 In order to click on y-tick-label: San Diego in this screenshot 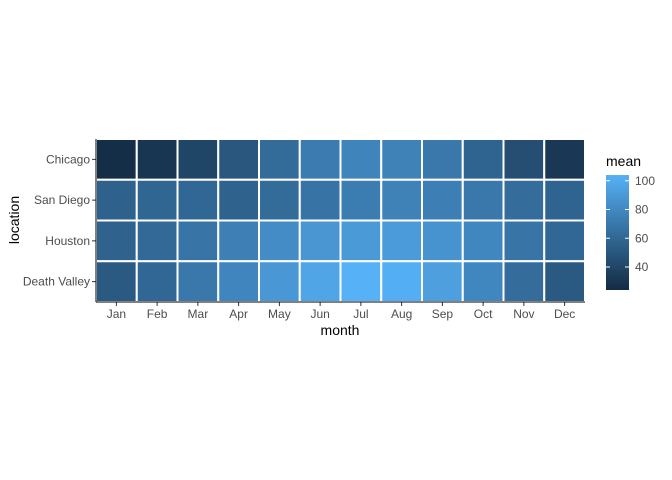, I will do `click(62, 200)`.